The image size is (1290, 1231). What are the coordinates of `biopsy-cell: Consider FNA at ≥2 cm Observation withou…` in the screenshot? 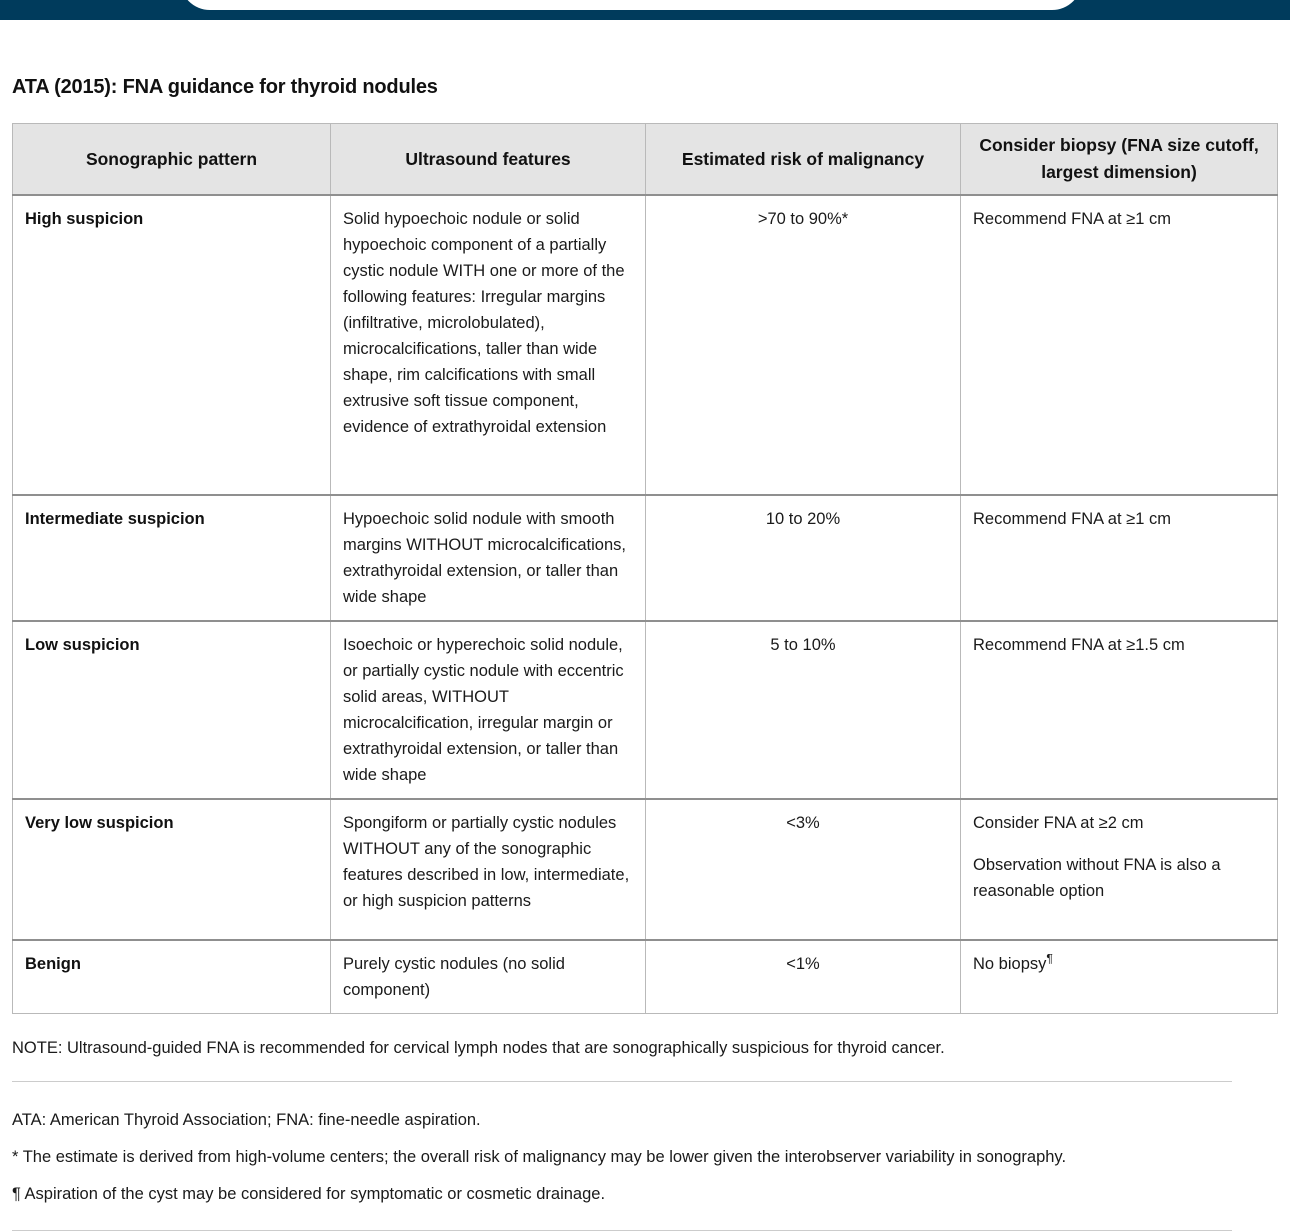 It's located at (1119, 870).